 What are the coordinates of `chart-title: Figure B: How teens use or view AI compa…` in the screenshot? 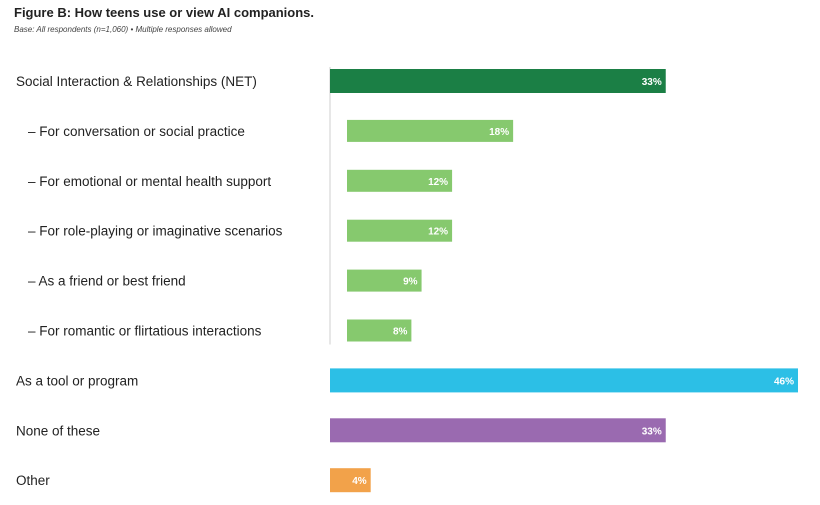 It's located at (164, 12).